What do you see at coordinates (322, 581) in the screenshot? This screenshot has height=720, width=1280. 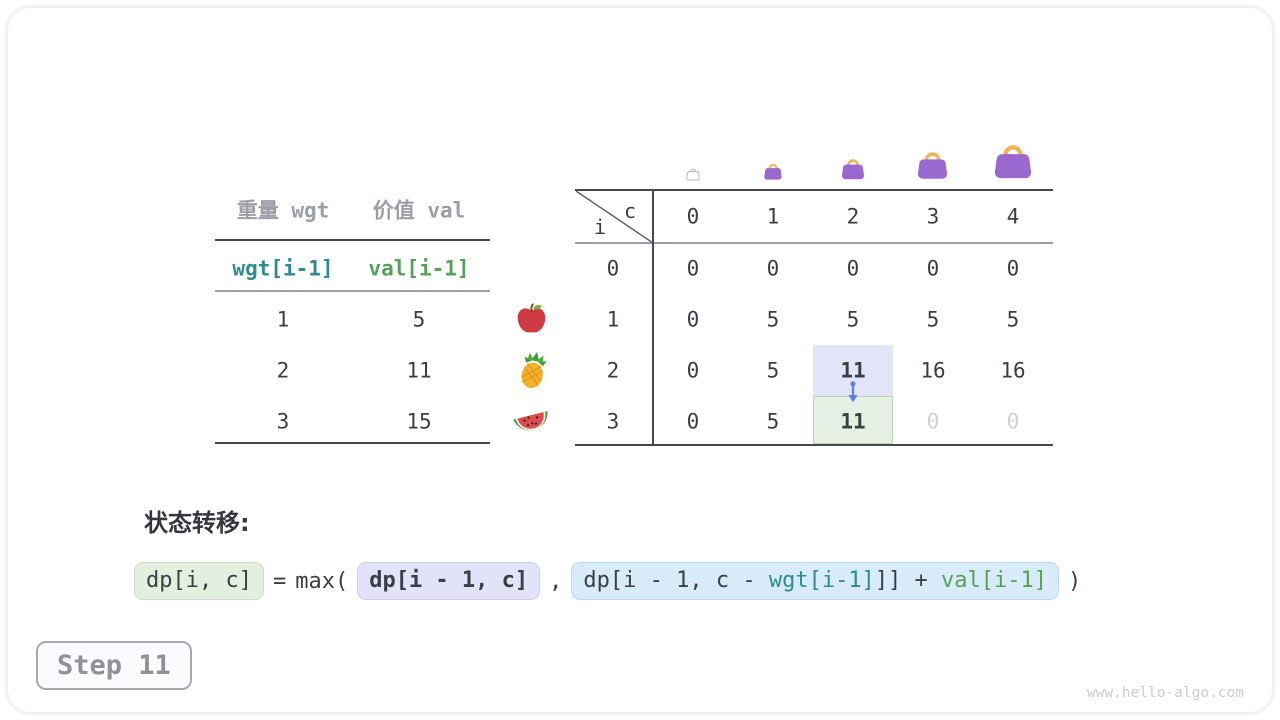 I see `formula-max-open: max(` at bounding box center [322, 581].